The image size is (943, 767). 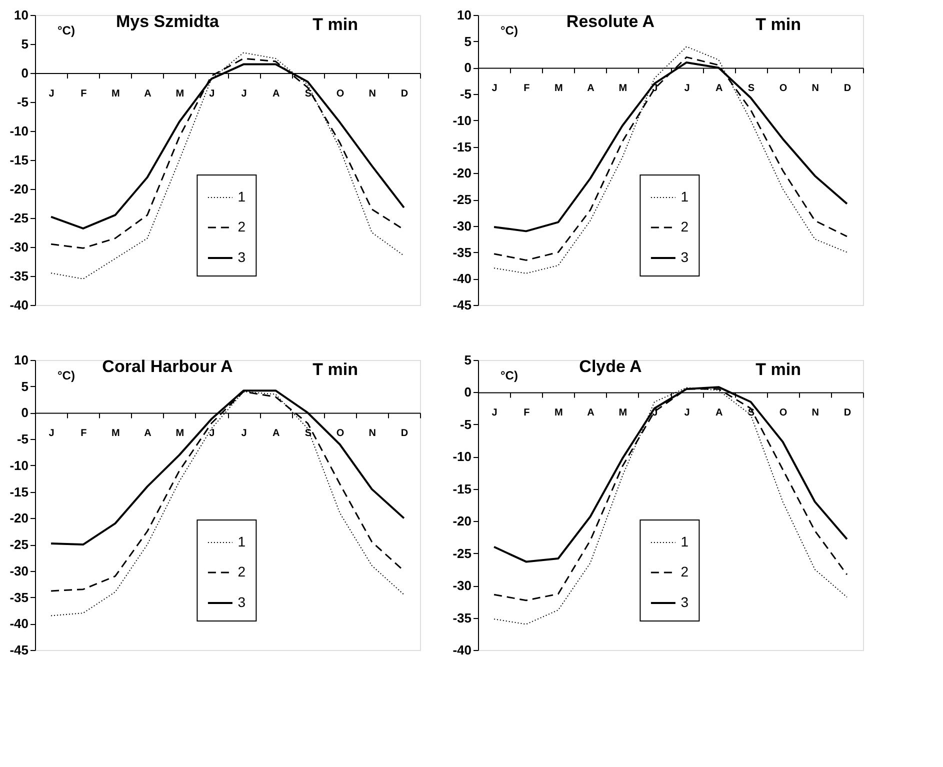 I want to click on chart-title: Coral Harbour A, so click(x=167, y=366).